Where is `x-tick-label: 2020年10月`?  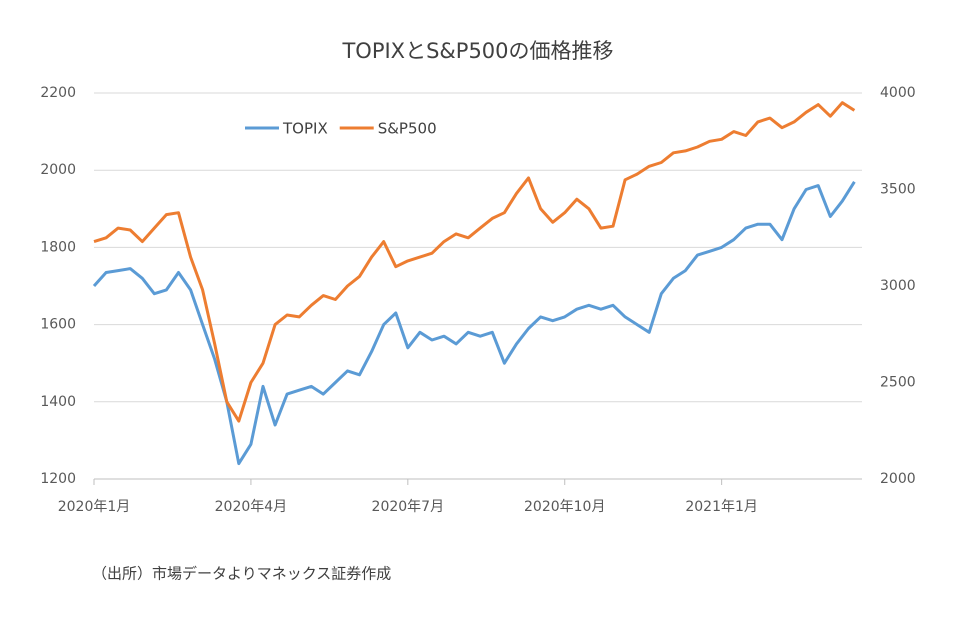
x-tick-label: 2020年10月 is located at coordinates (564, 507).